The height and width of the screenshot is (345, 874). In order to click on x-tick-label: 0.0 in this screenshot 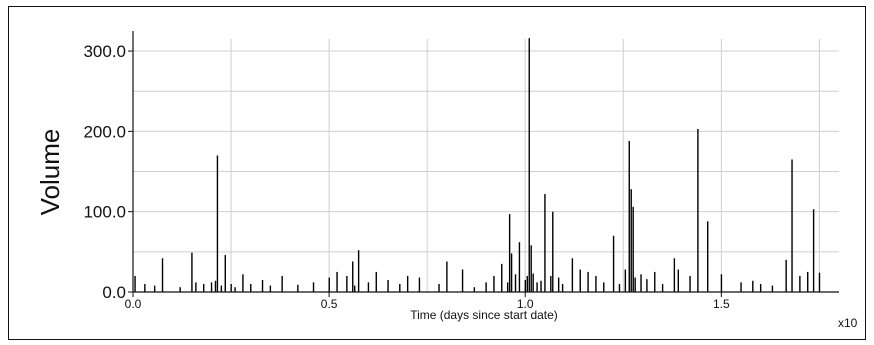, I will do `click(133, 304)`.